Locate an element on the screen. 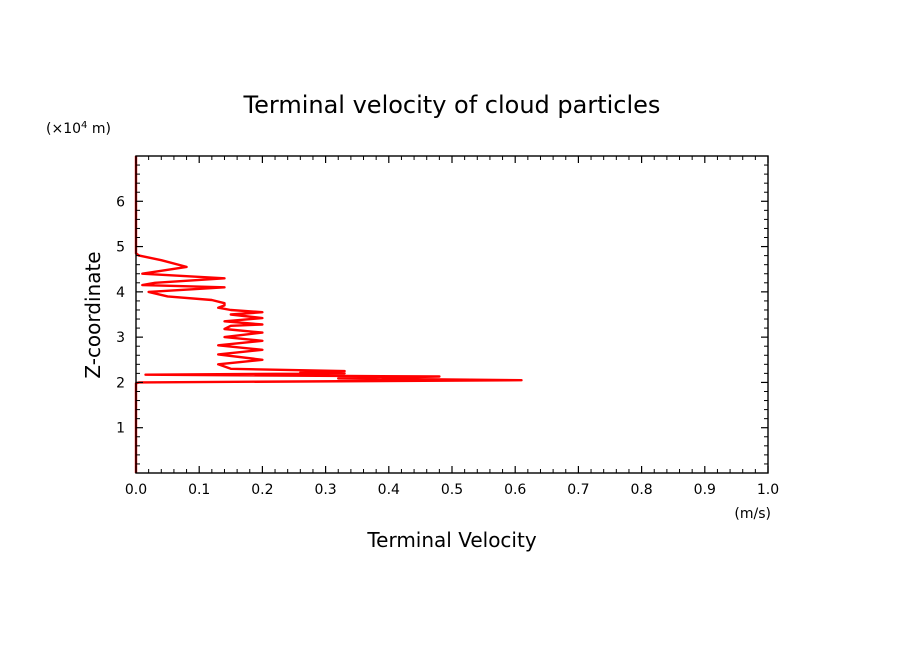 This screenshot has width=904, height=654. x-tick-label: 0.8 is located at coordinates (641, 490).